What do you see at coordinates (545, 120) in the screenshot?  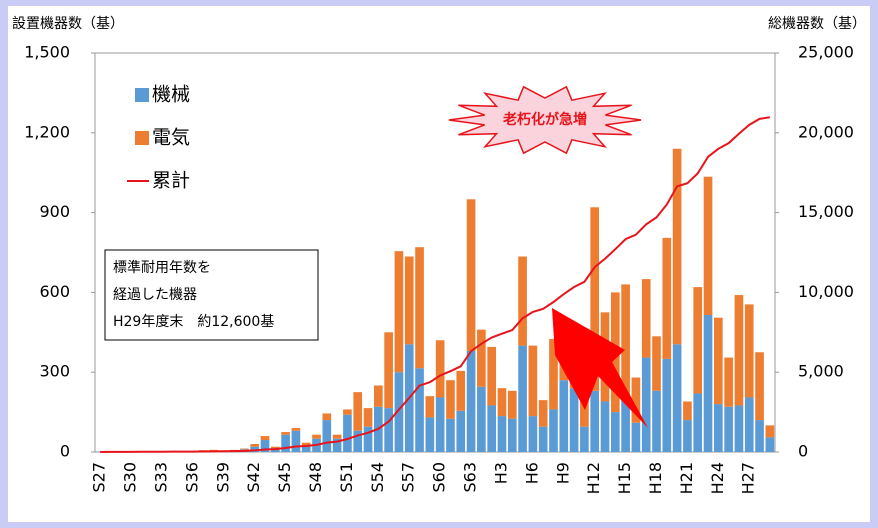 I see `annotation-burst` at bounding box center [545, 120].